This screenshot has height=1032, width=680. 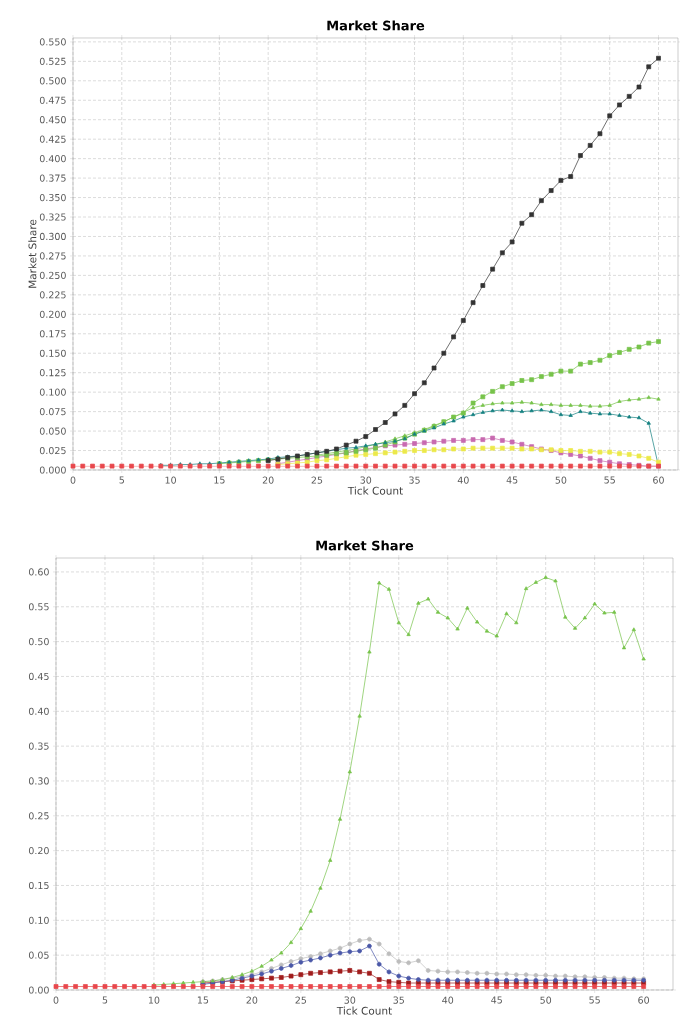 What do you see at coordinates (52, 217) in the screenshot?
I see `y-tick-label: 0.325` at bounding box center [52, 217].